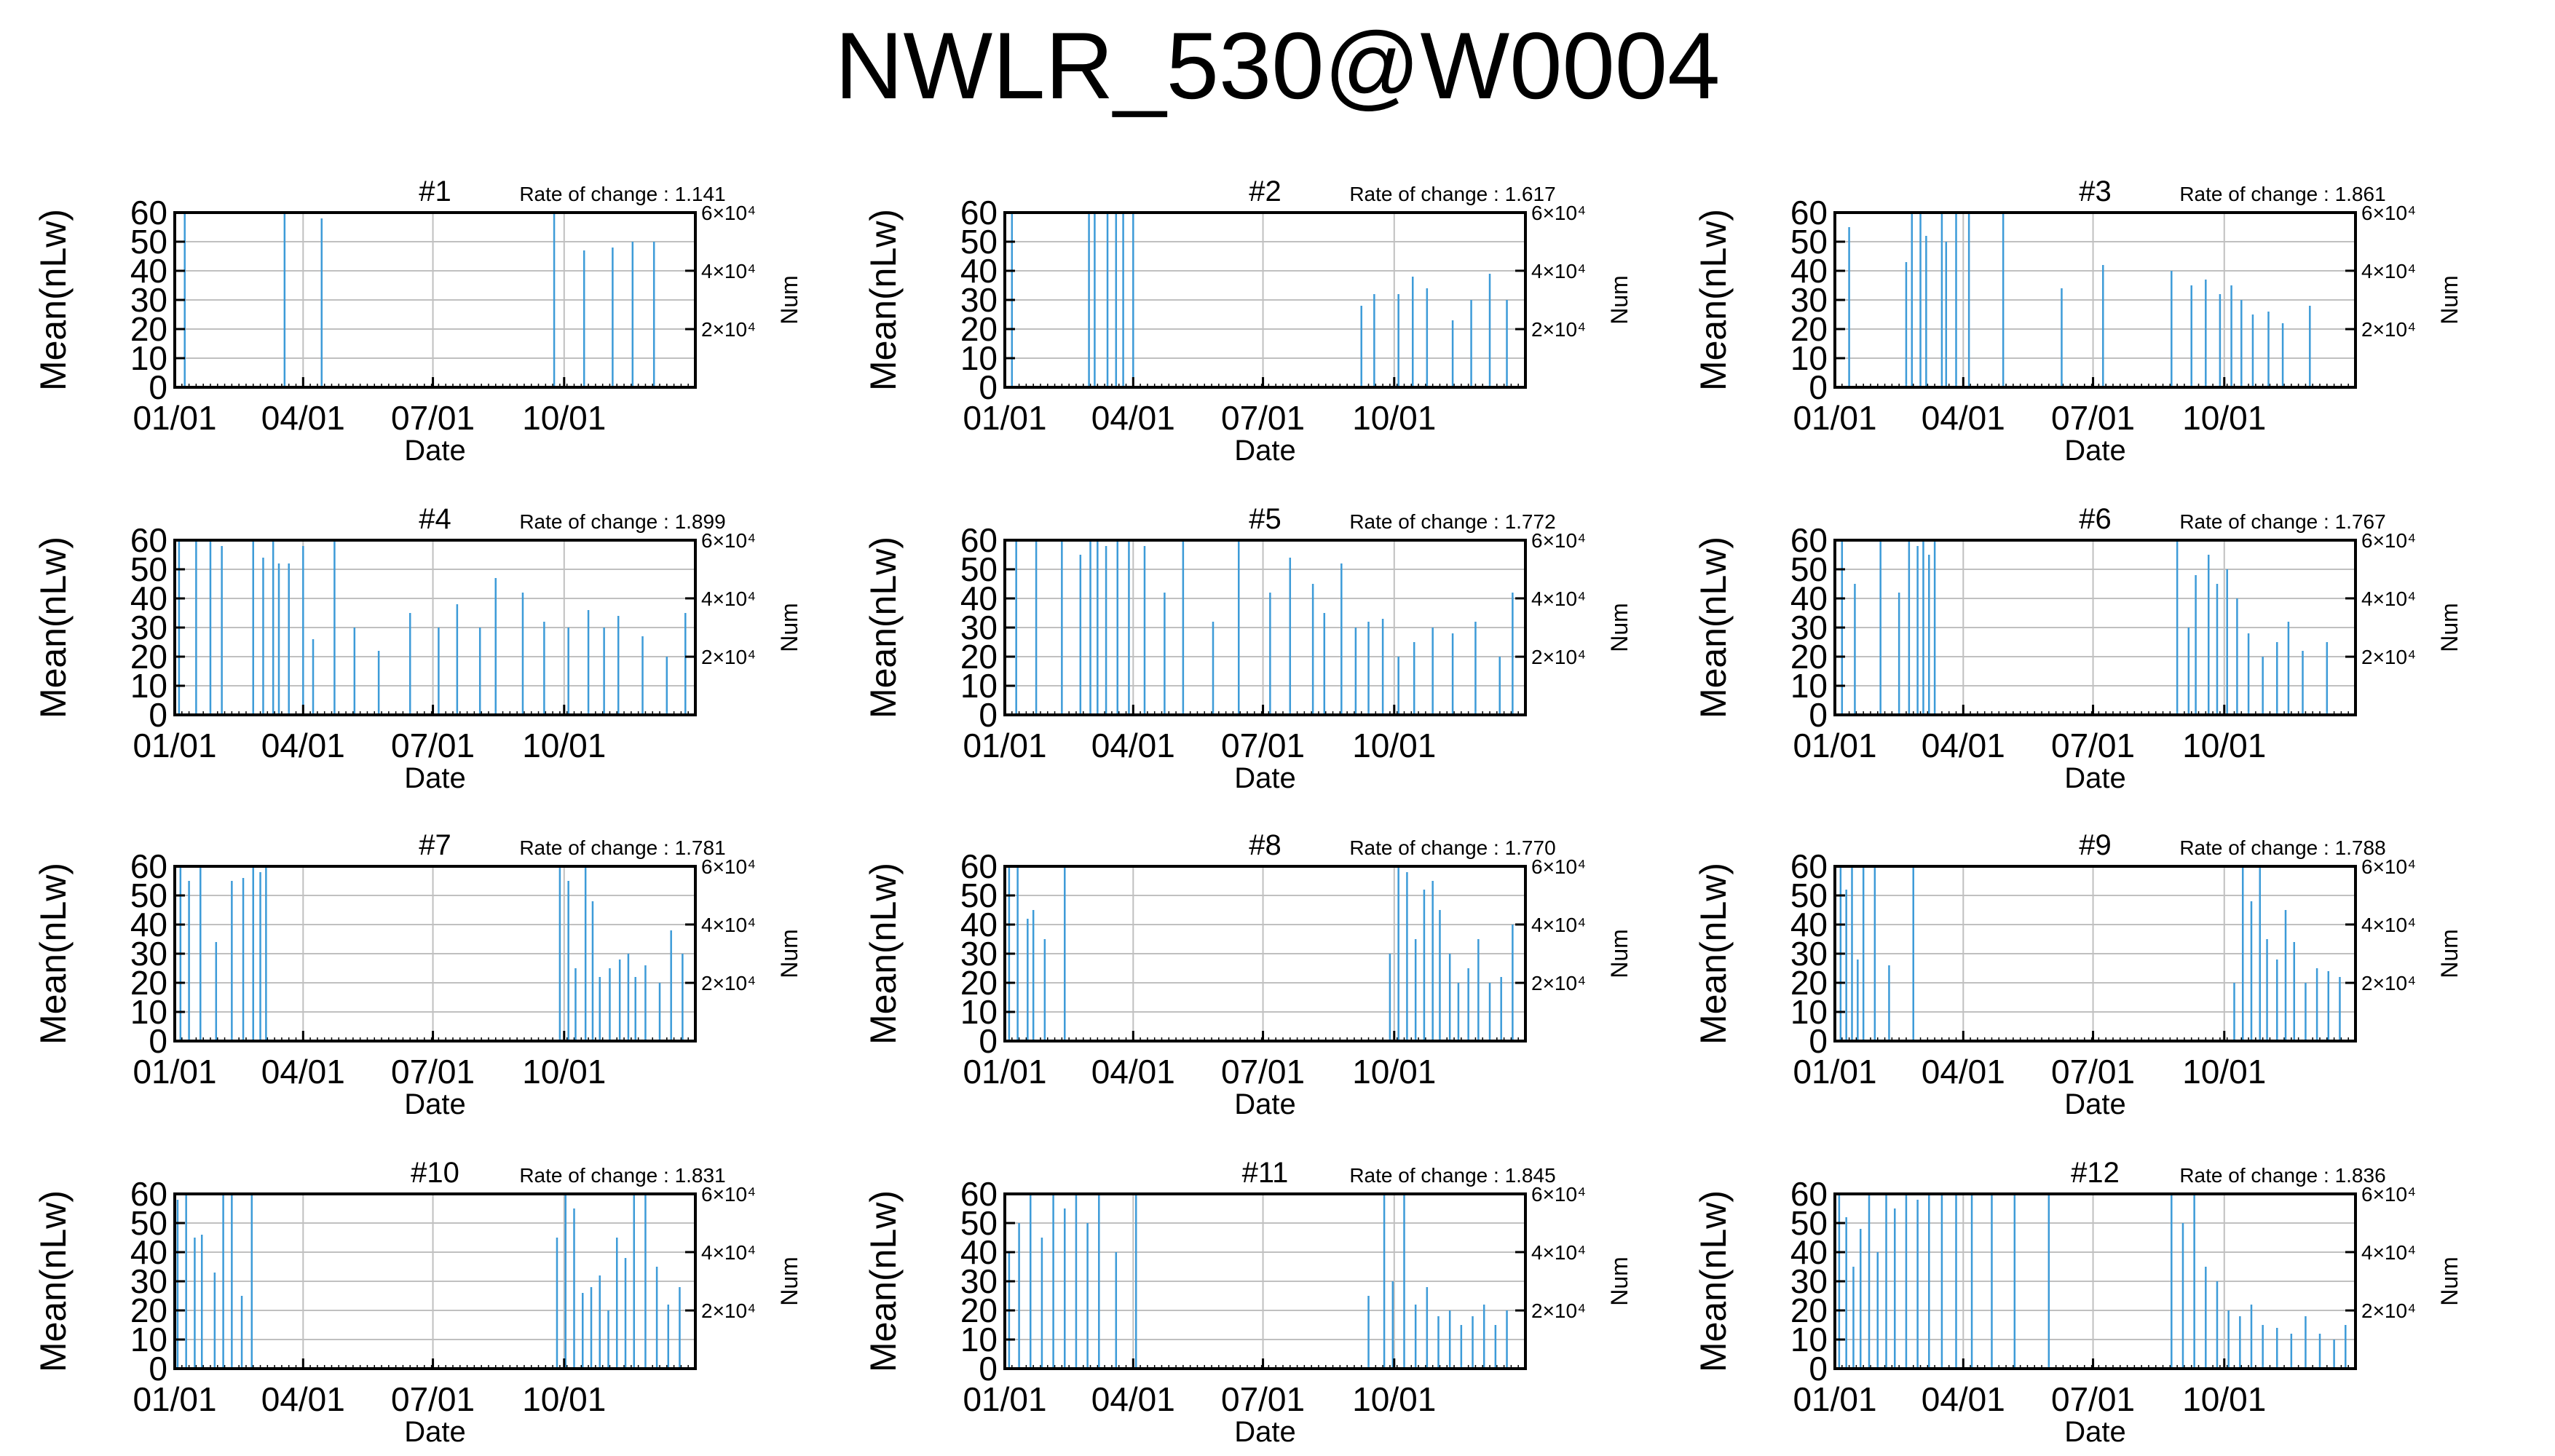 The height and width of the screenshot is (1456, 2555). What do you see at coordinates (622, 521) in the screenshot?
I see `rate-of-change-label: Rate of change : 1.899` at bounding box center [622, 521].